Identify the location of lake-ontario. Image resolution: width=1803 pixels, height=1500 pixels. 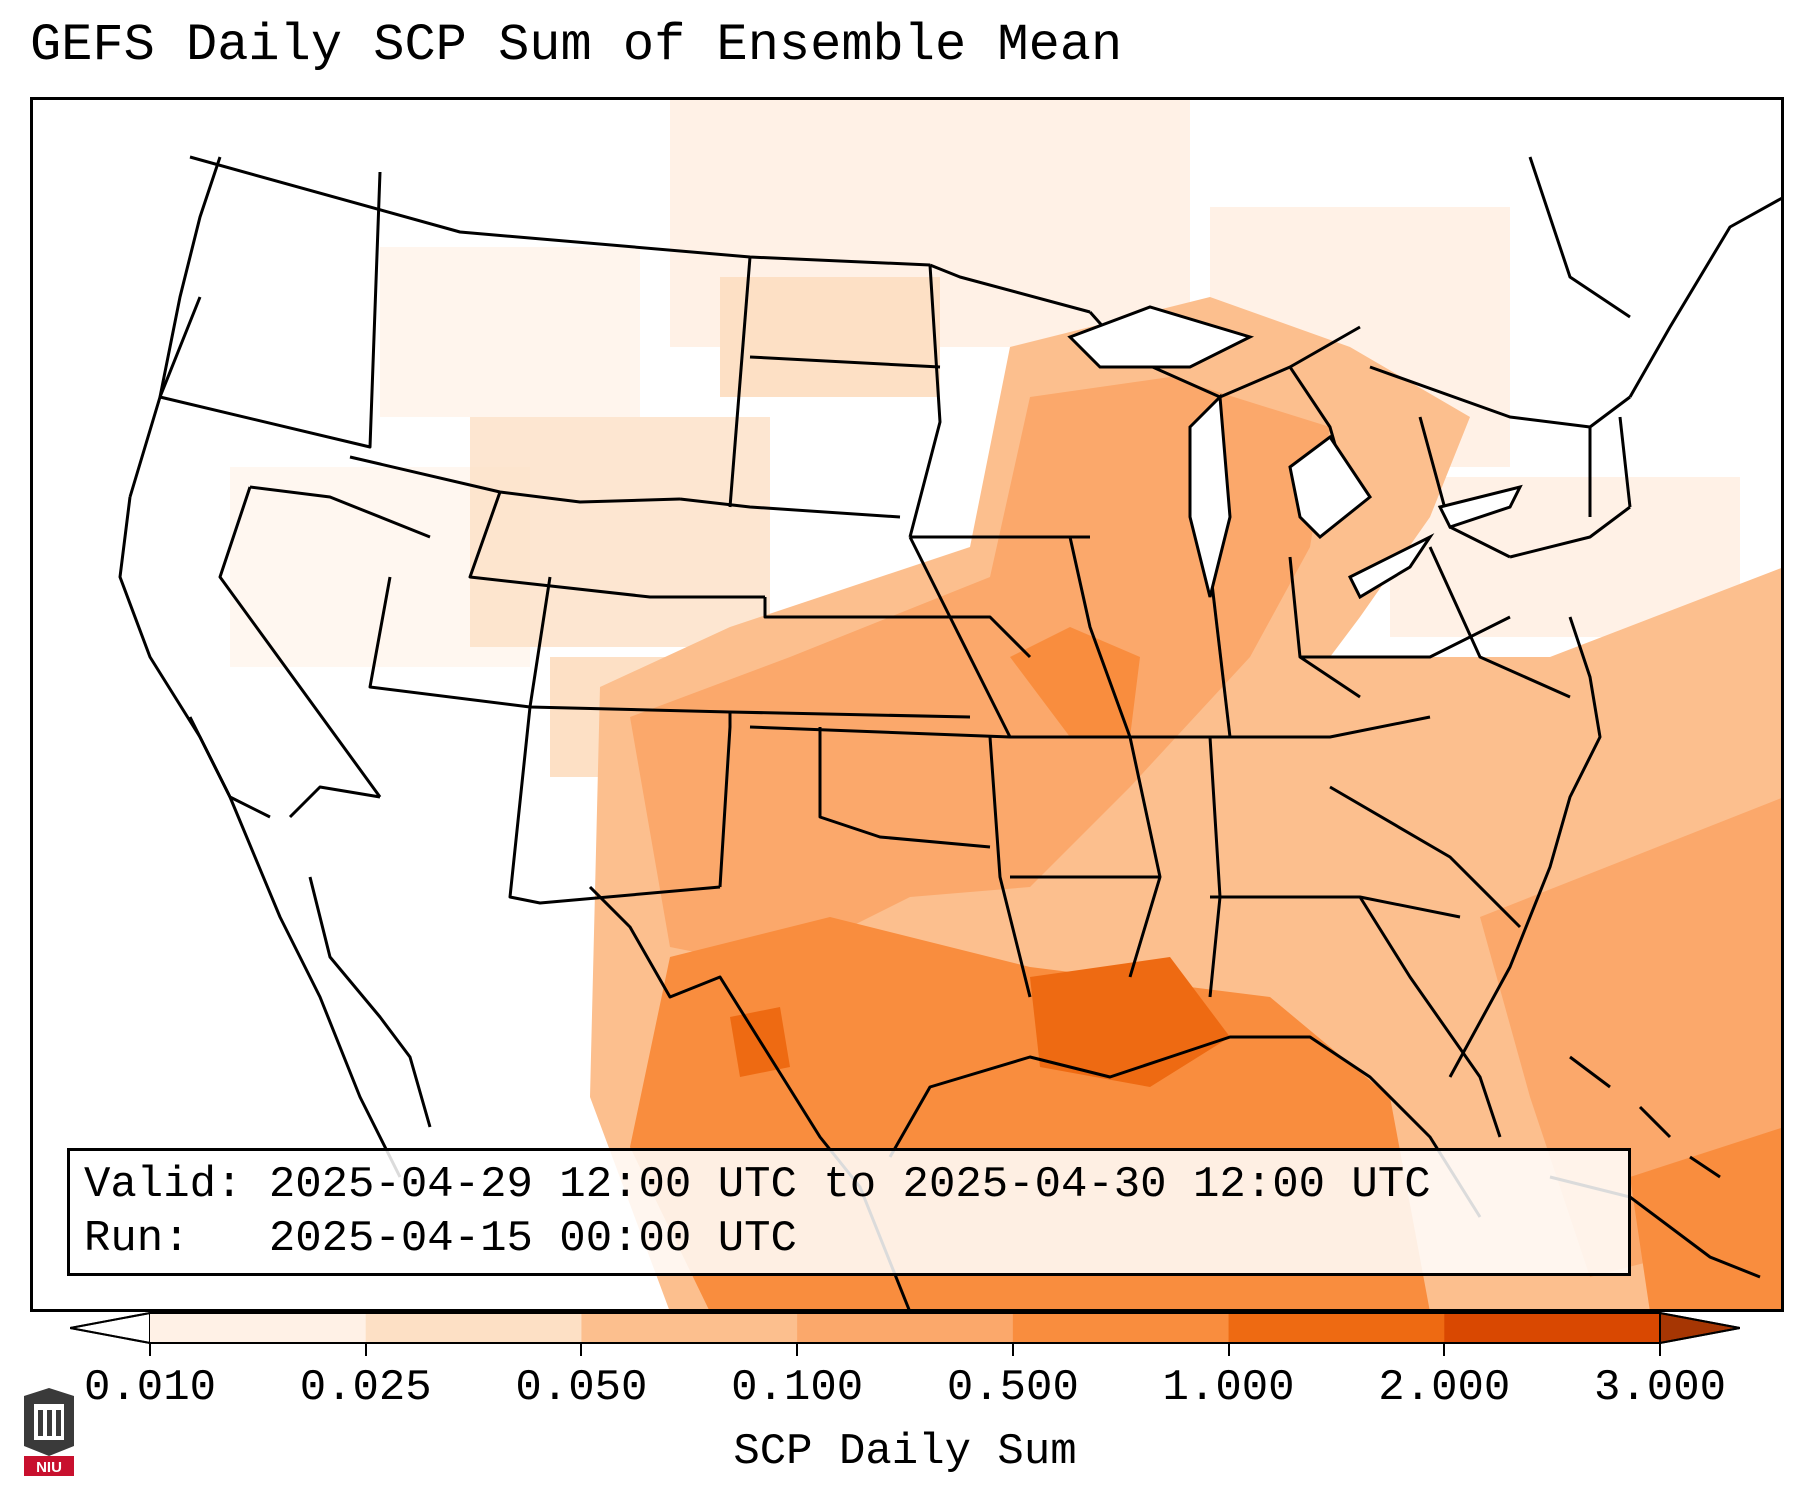
(1480, 506).